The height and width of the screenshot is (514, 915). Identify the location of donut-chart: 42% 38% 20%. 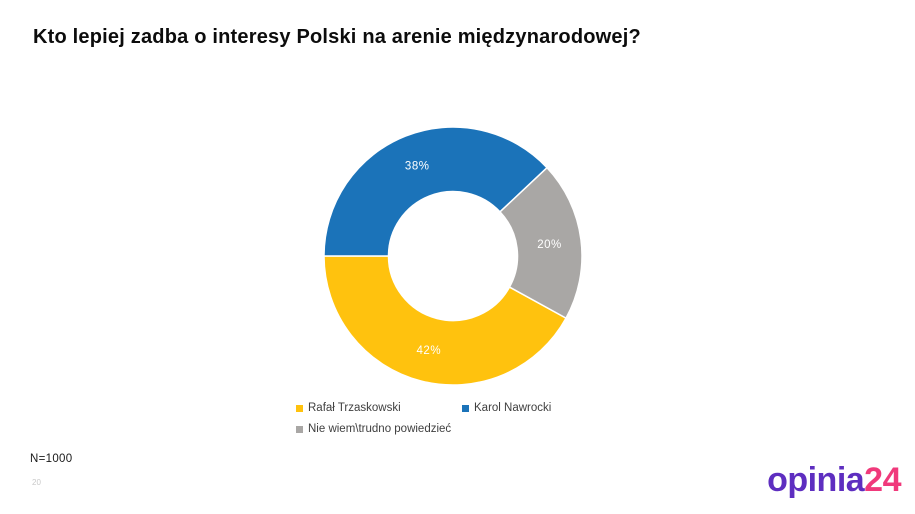
(453, 256).